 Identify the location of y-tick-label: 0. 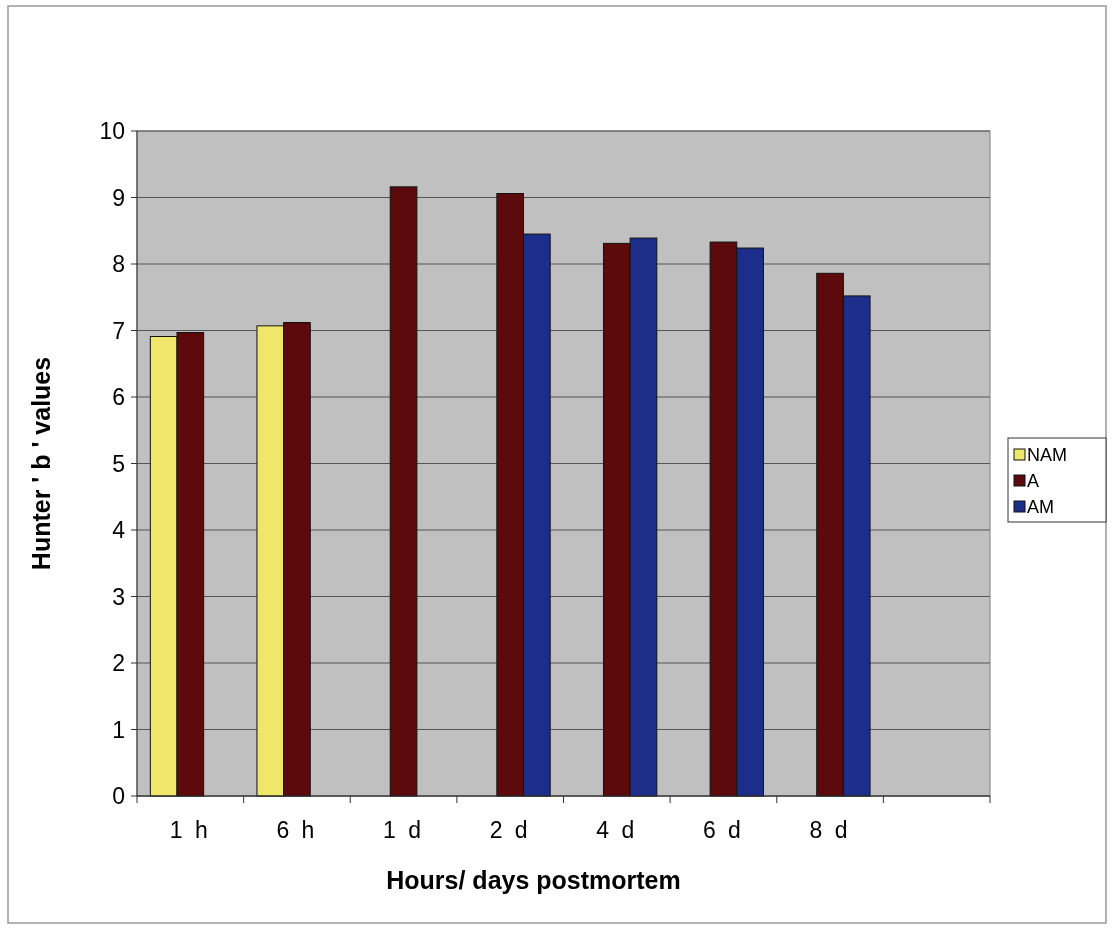
(118, 796).